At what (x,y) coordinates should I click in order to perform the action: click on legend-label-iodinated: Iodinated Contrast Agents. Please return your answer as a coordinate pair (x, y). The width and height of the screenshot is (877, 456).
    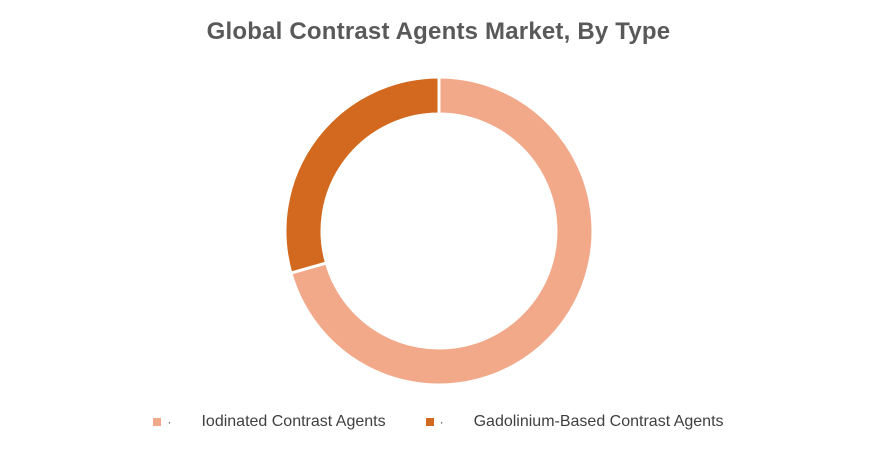
    Looking at the image, I should click on (293, 421).